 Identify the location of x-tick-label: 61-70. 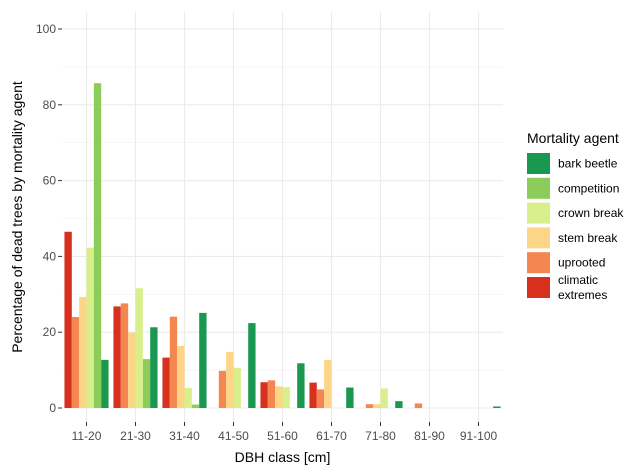
(331, 436).